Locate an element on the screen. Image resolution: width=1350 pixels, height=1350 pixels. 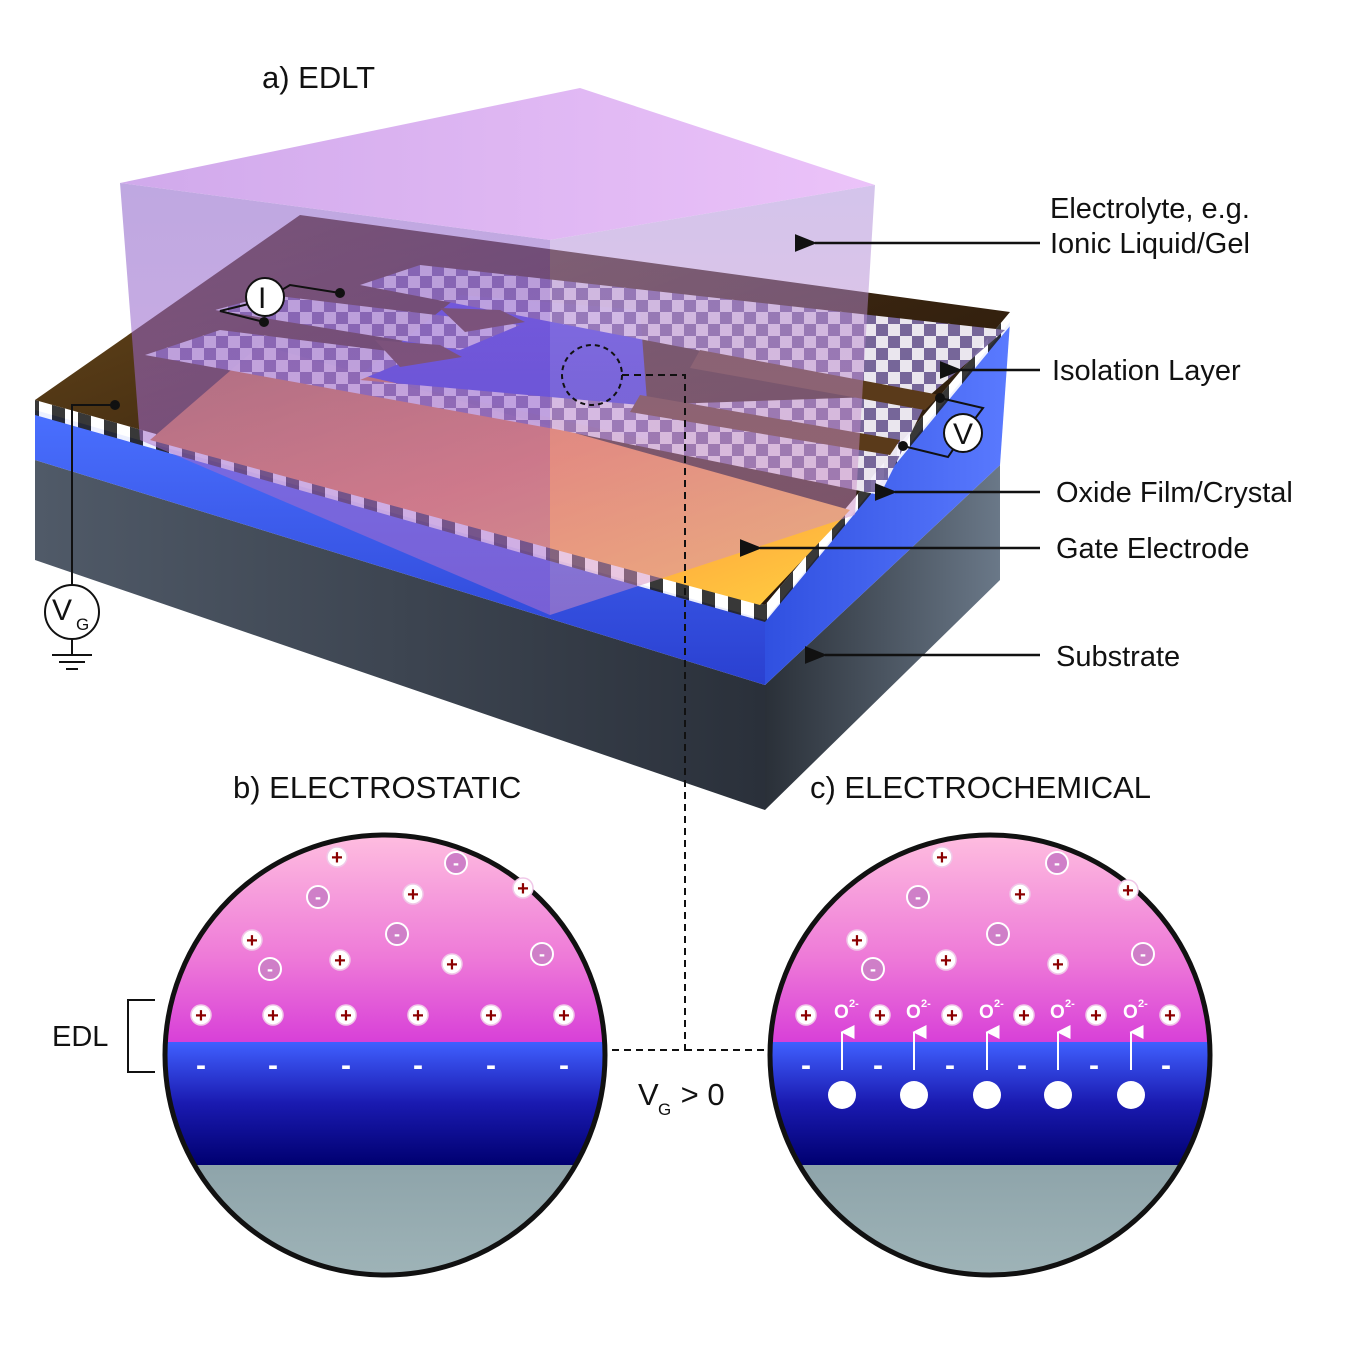
title-c: c) ELECTROCHEMICAL is located at coordinates (980, 787).